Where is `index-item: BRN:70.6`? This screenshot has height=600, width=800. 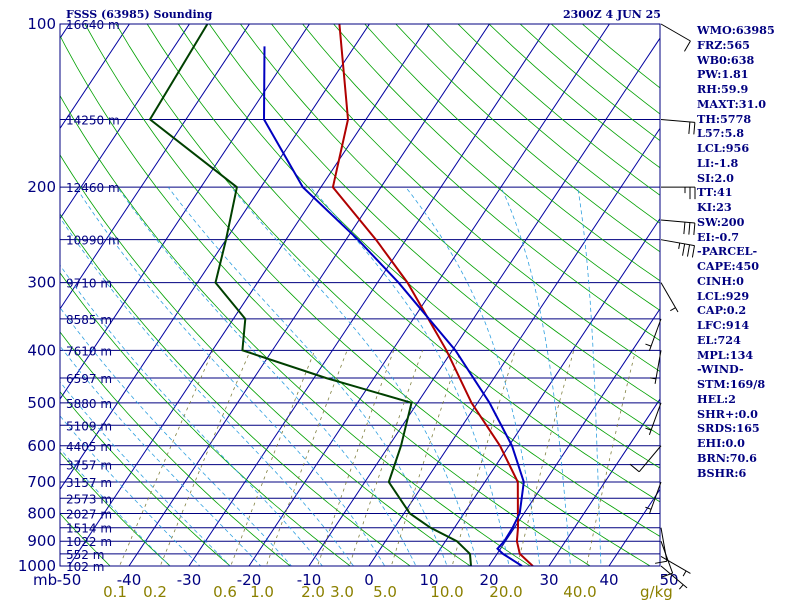
index-item: BRN:70.6 is located at coordinates (727, 457).